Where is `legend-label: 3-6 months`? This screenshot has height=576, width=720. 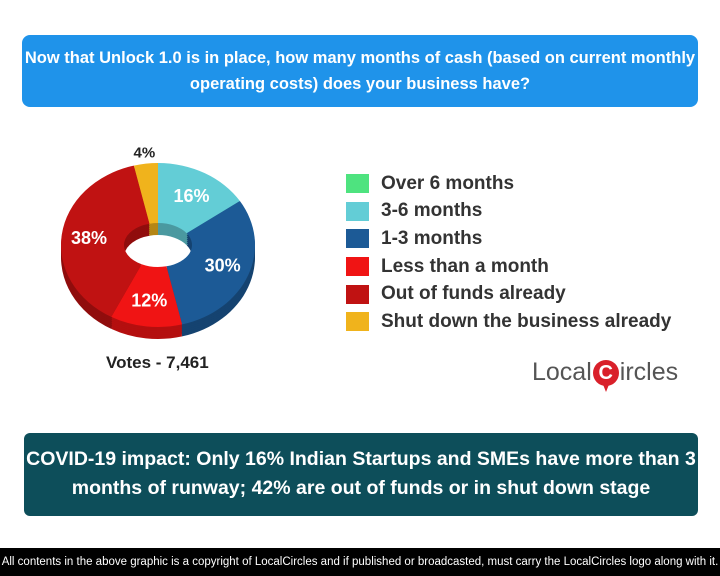
legend-label: 3-6 months is located at coordinates (432, 211).